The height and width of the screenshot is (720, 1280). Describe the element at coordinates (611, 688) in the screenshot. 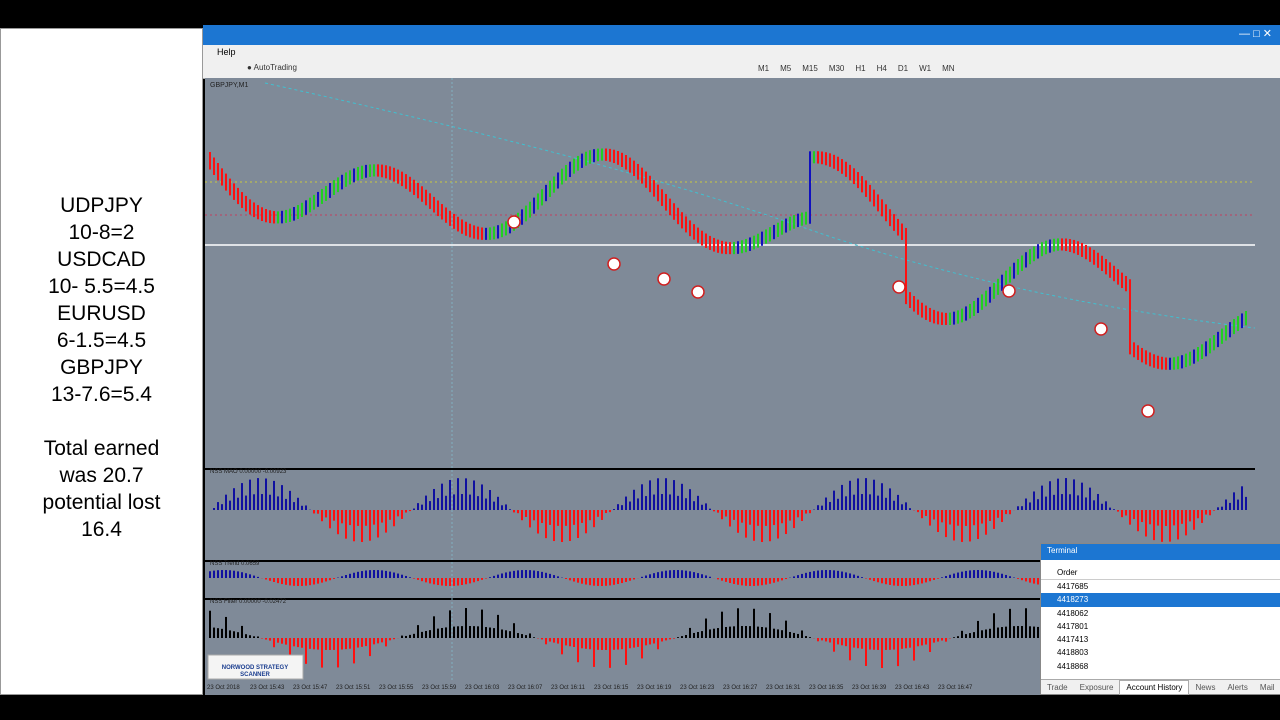

I see `time-label: 23 Oct 16:15` at that location.